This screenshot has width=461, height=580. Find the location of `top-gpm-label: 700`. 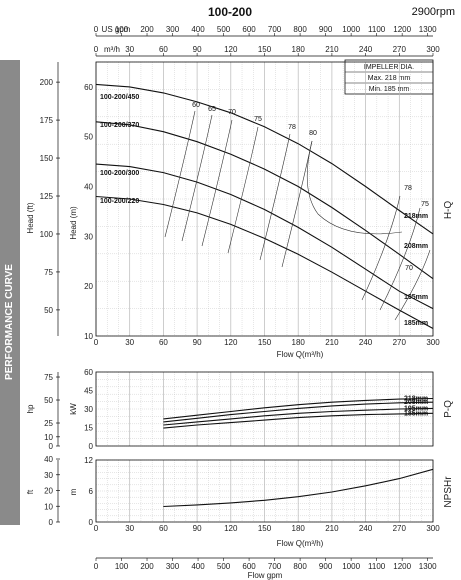

top-gpm-label: 700 is located at coordinates (275, 29).